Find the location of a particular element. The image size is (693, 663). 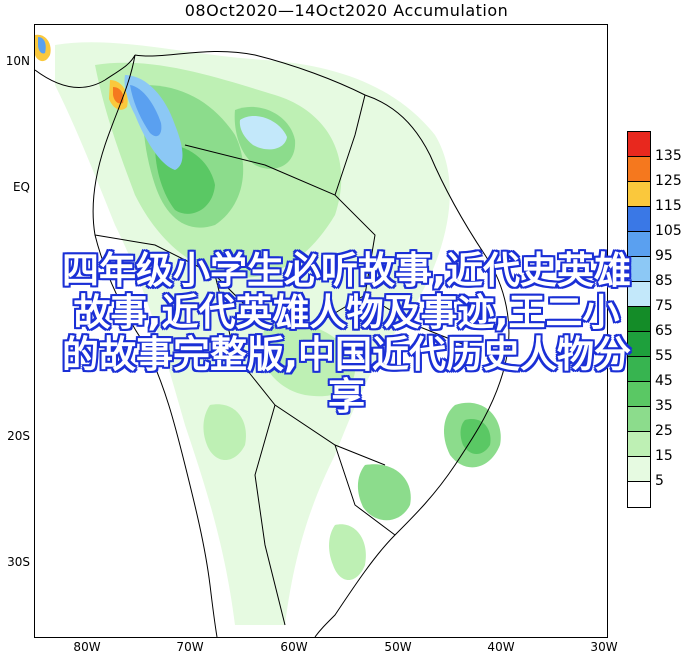

lon-label-30w: 30W is located at coordinates (604, 647).